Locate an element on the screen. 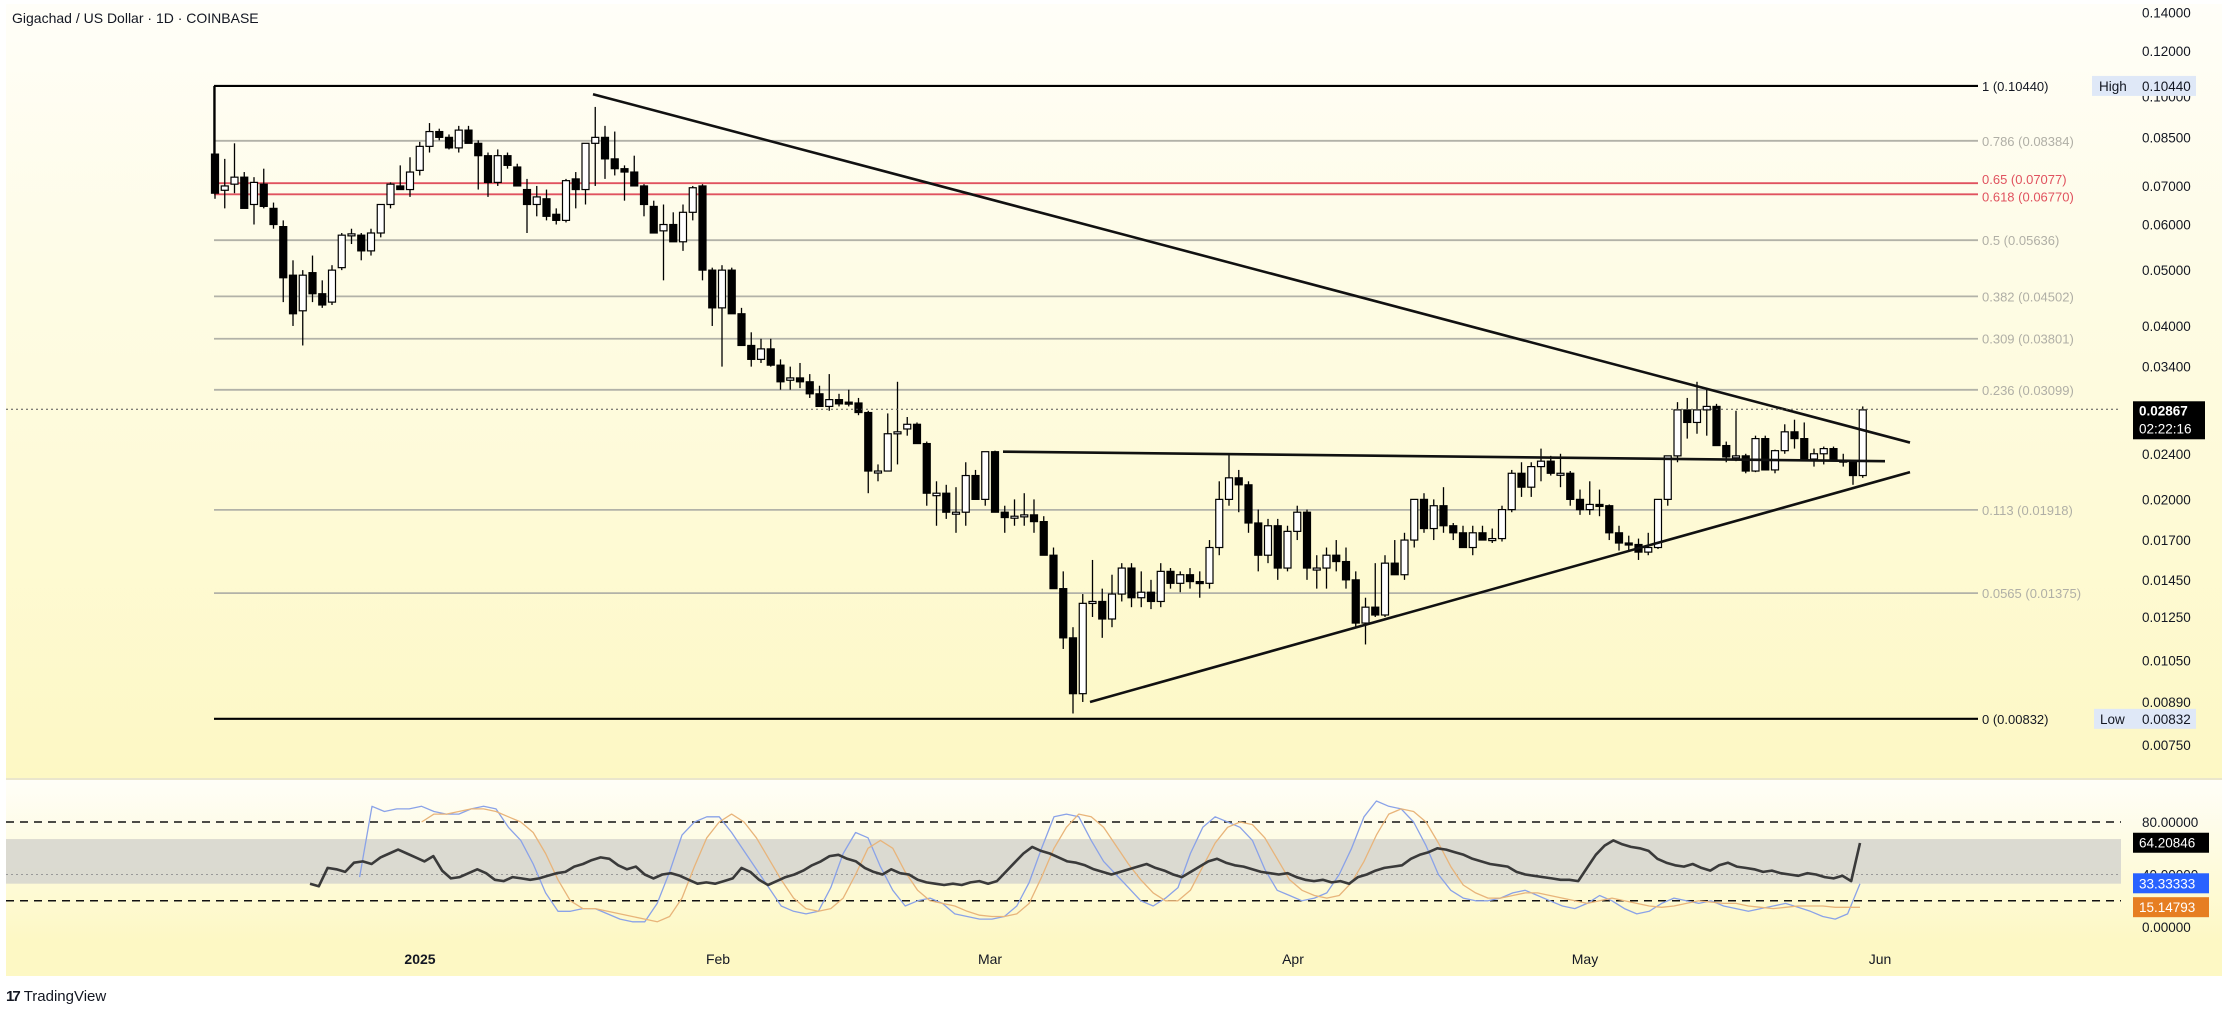 Image resolution: width=2230 pixels, height=1012 pixels. stoch-rsi-indicator is located at coordinates (1063, 861).